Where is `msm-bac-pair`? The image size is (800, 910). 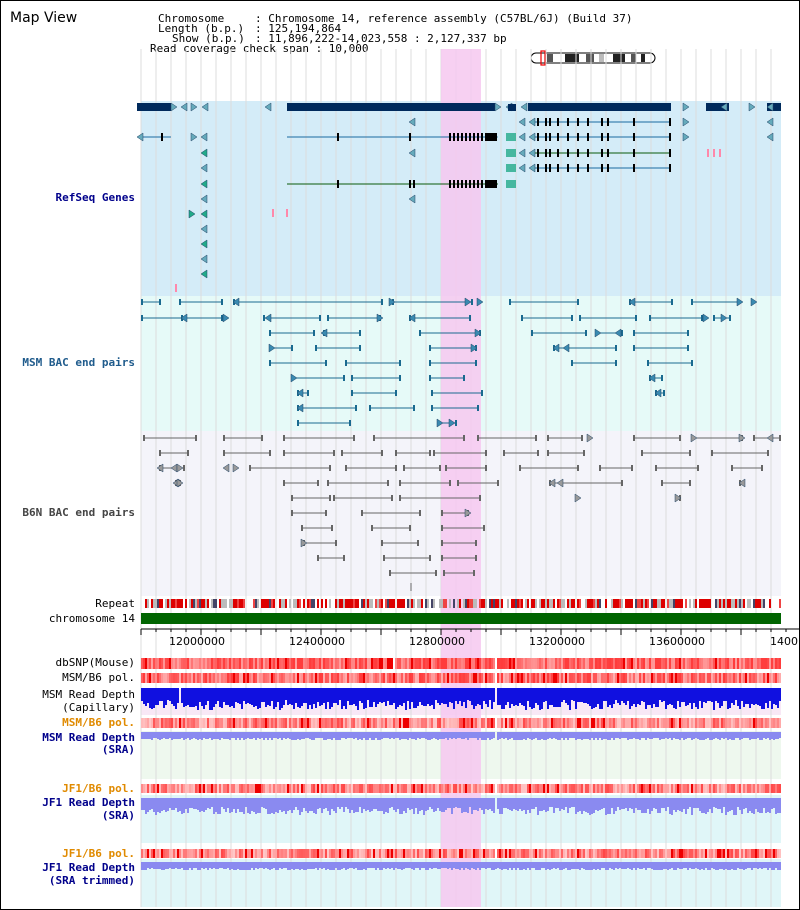
msm-bac-pair is located at coordinates (661, 348).